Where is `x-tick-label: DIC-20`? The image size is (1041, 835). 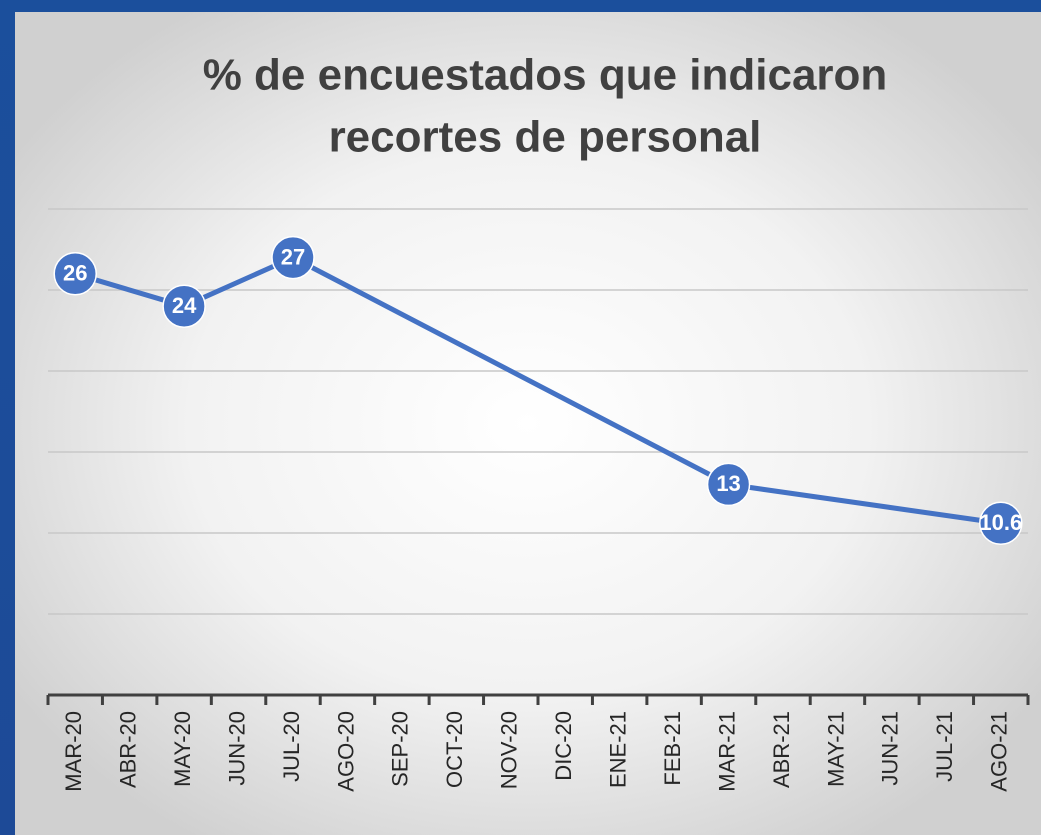 x-tick-label: DIC-20 is located at coordinates (563, 746).